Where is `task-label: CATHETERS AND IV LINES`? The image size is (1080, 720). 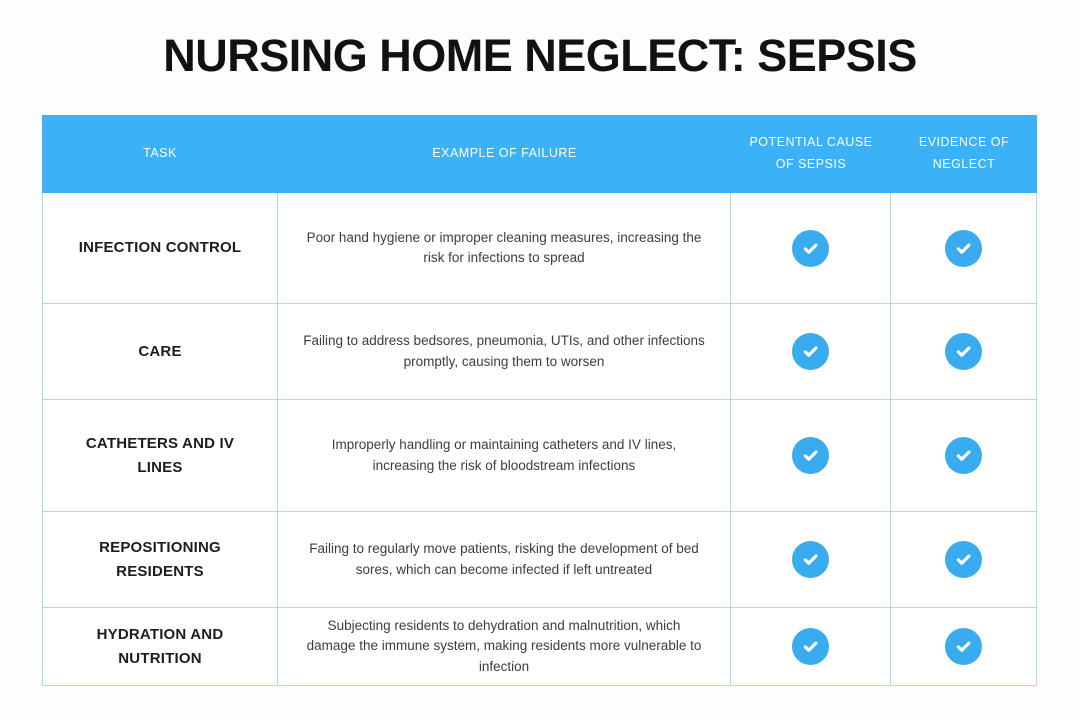
task-label: CATHETERS AND IV LINES is located at coordinates (160, 456).